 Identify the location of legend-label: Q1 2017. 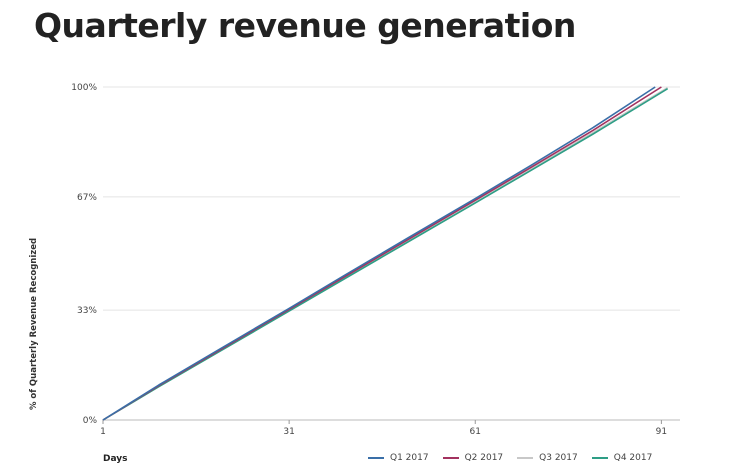
(409, 458).